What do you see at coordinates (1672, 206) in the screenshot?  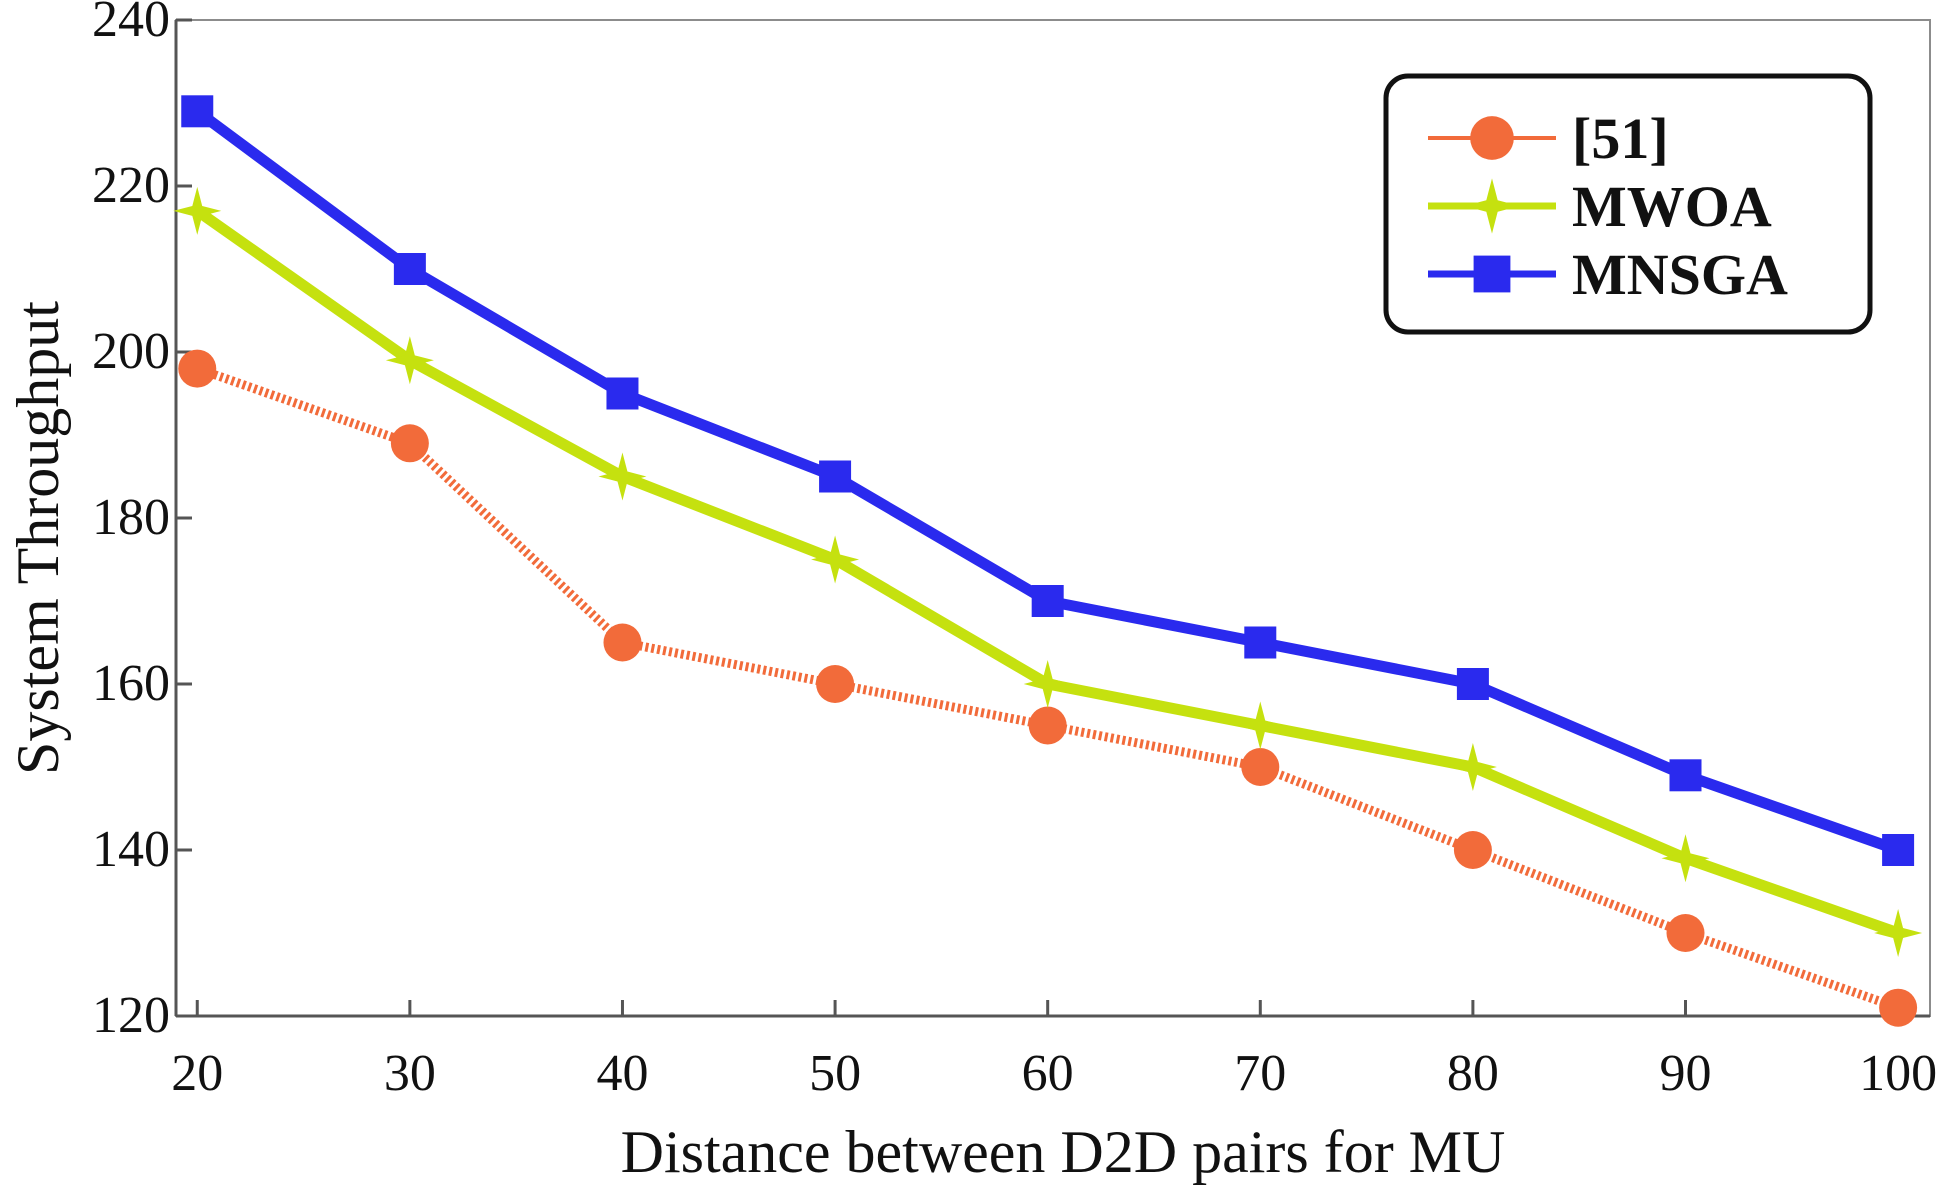 I see `legend-label: MWOA` at bounding box center [1672, 206].